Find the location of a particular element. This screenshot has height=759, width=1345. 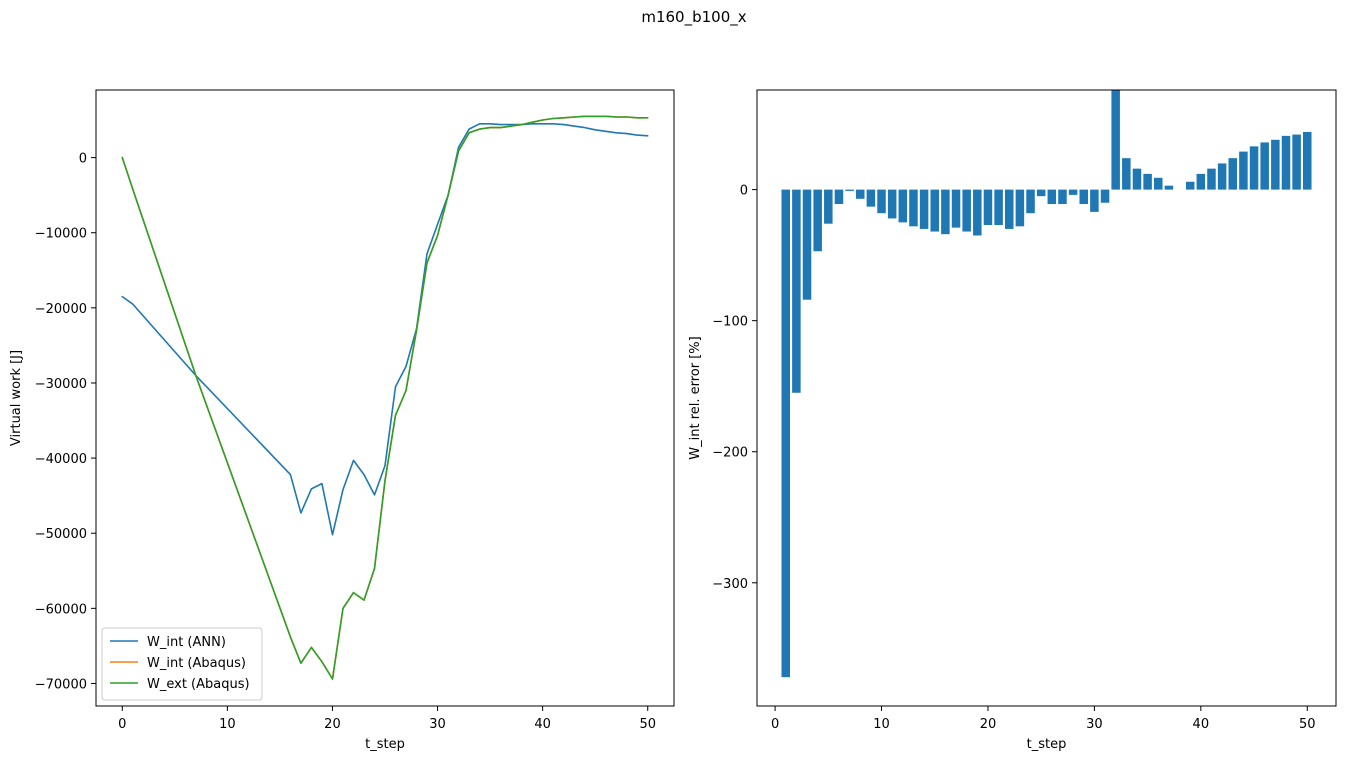

left-ytick-label: −60000 is located at coordinates (61, 609).